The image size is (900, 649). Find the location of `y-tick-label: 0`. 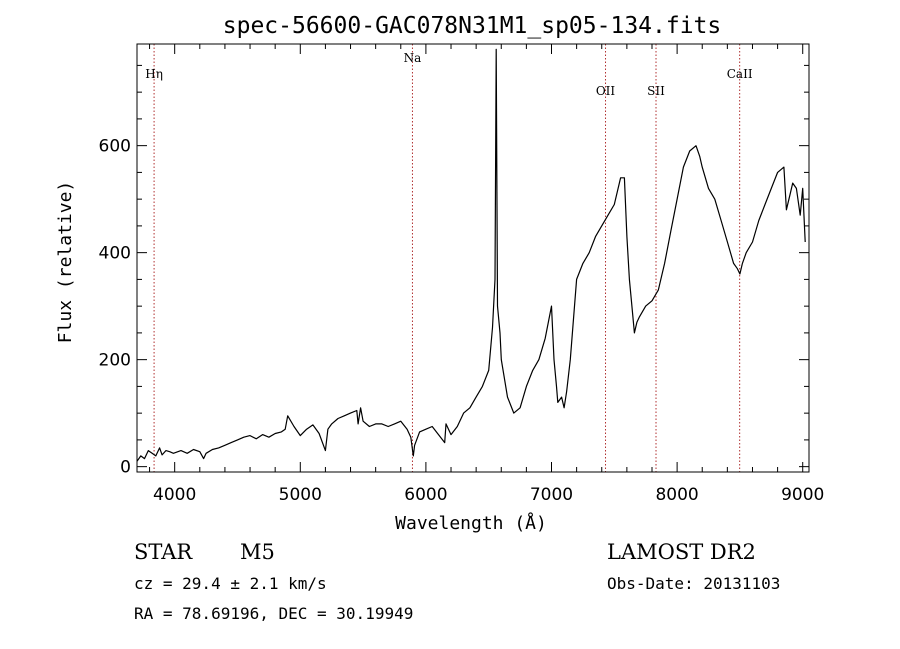

y-tick-label: 0 is located at coordinates (125, 468).